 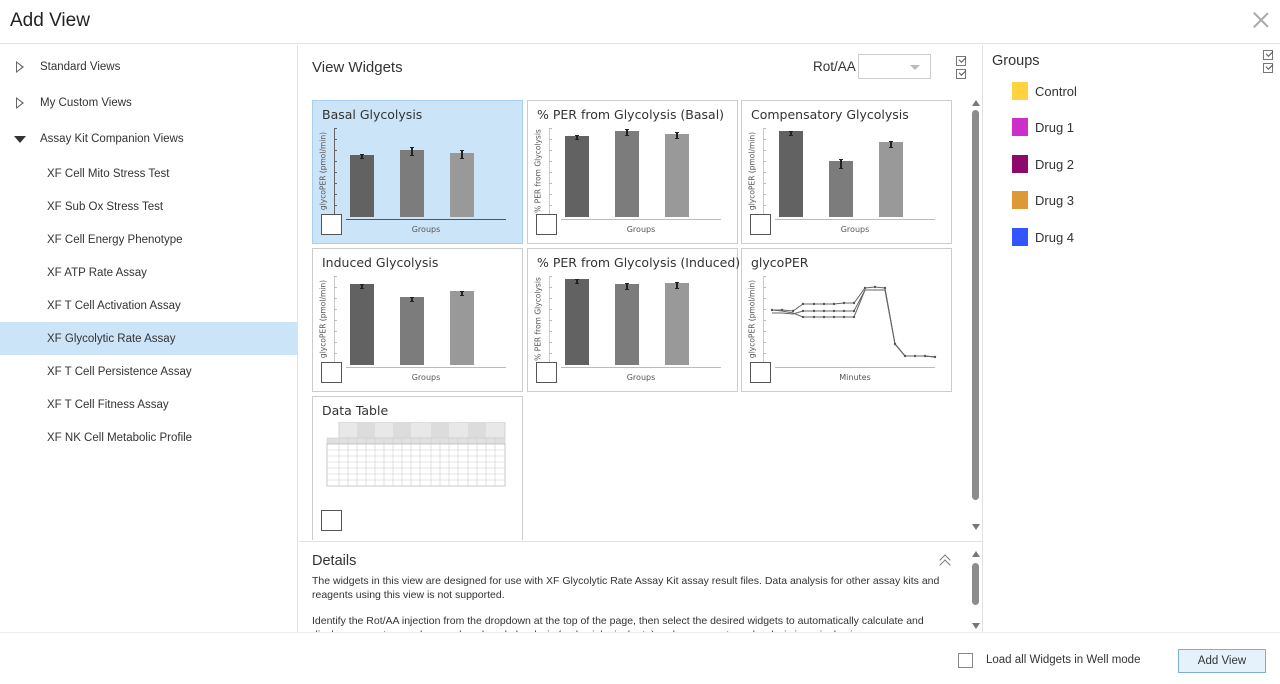 I want to click on widget-data-table: Data Table, so click(x=417, y=468).